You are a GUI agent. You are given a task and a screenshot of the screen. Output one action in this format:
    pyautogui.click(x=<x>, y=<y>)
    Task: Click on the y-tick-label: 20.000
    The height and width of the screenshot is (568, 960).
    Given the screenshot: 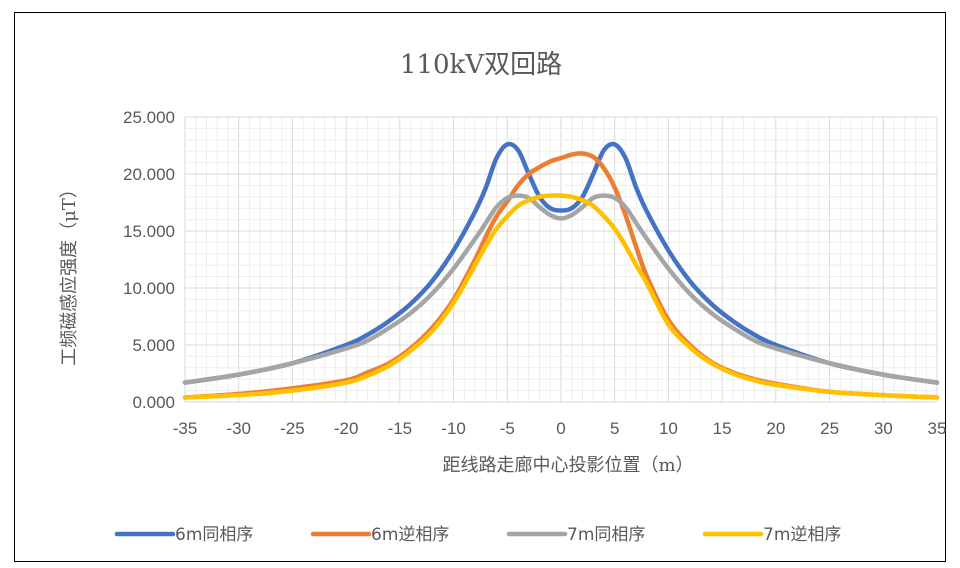 What is the action you would take?
    pyautogui.click(x=149, y=174)
    